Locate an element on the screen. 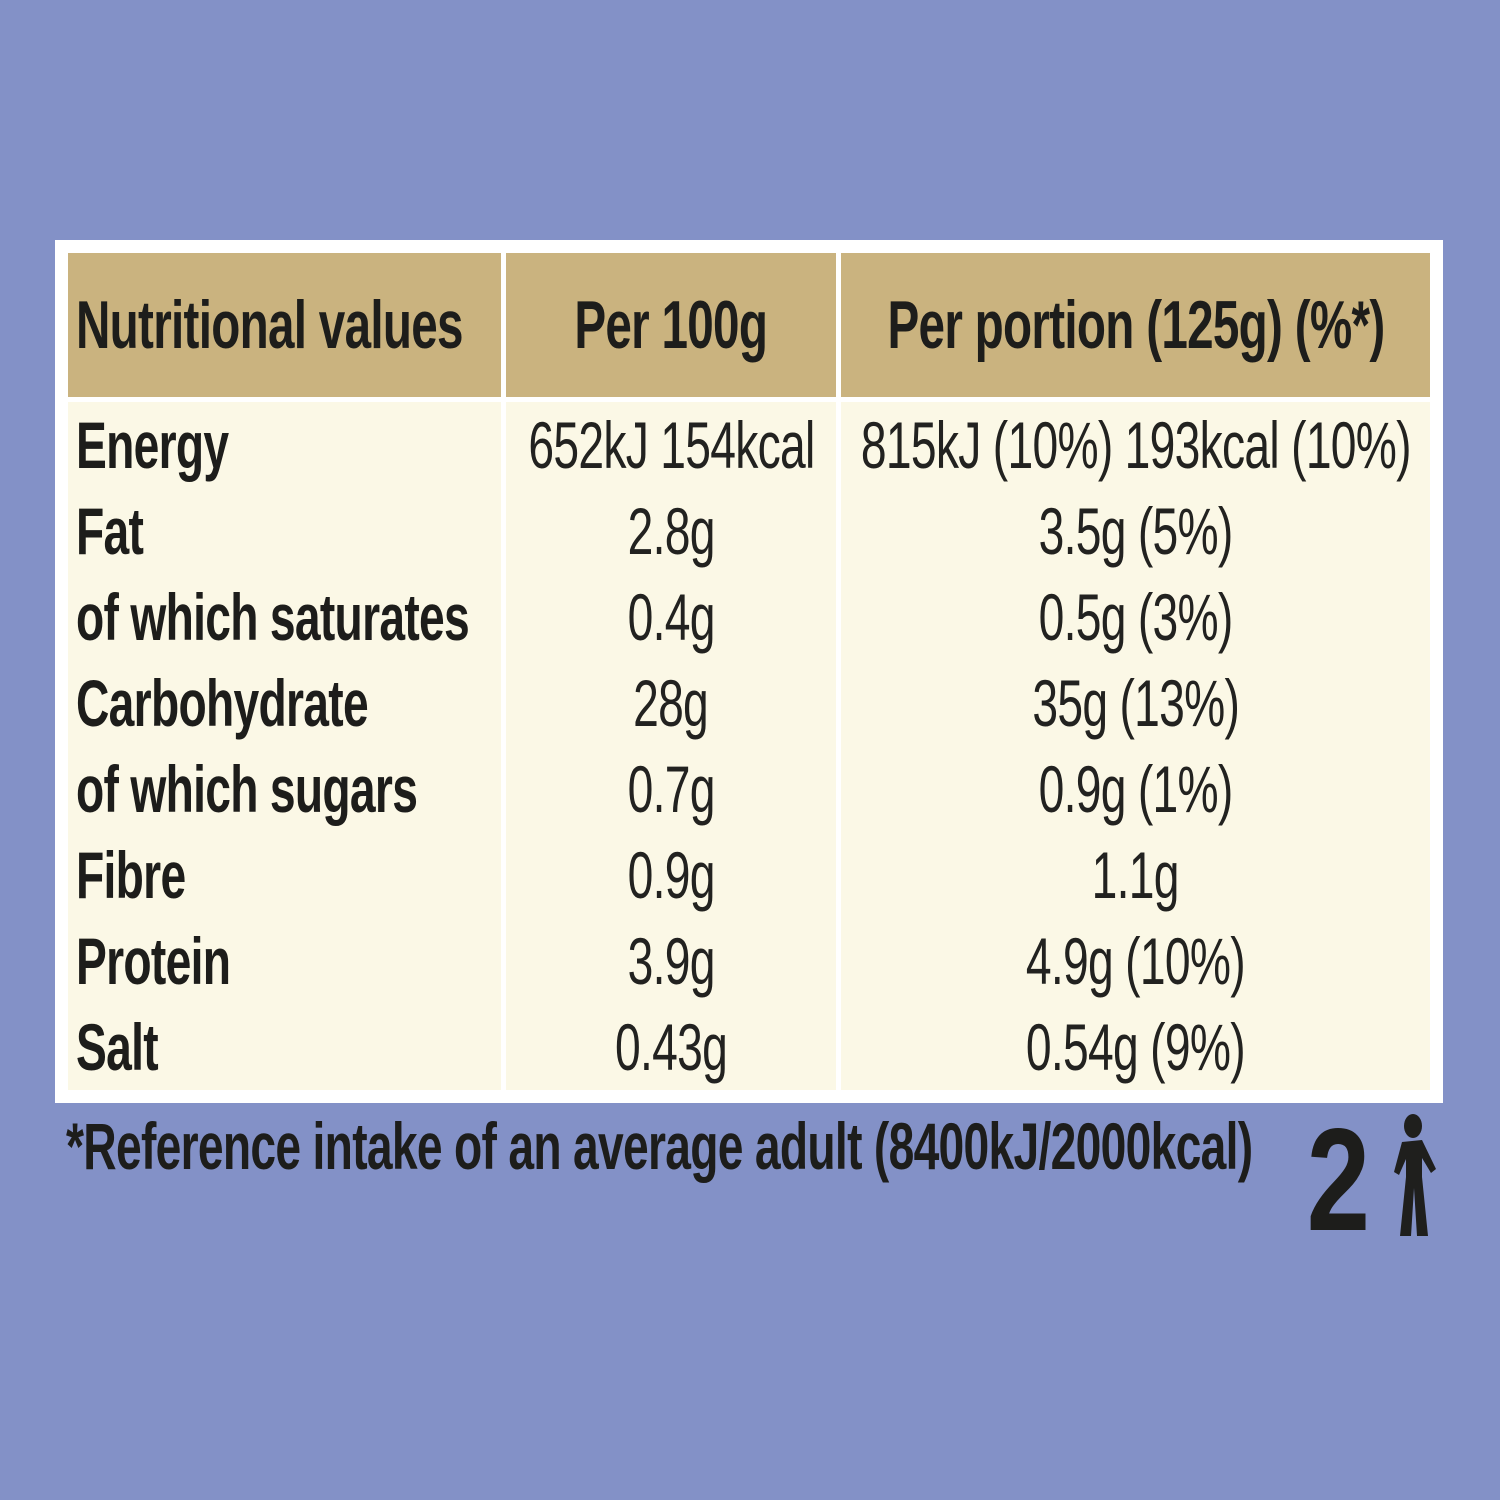 The height and width of the screenshot is (1500, 1500). per-portion-value: 0.9g (1%) is located at coordinates (1135, 789).